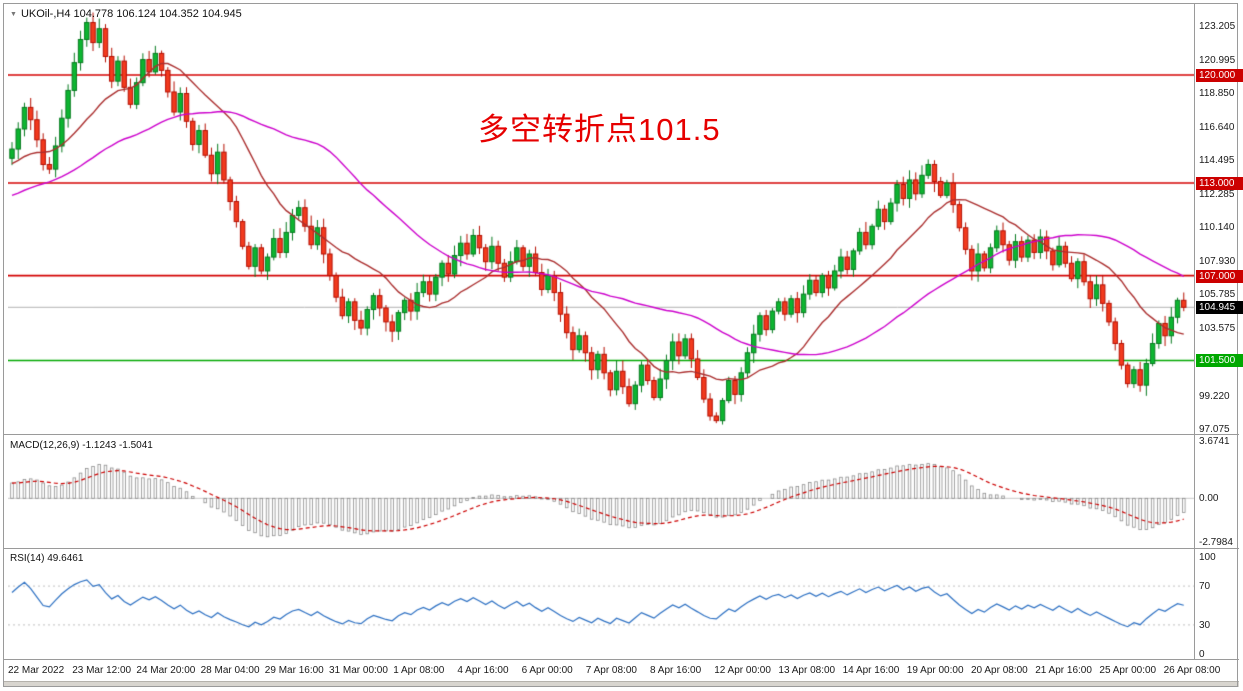  I want to click on macd-axis-label: 0.00, so click(1209, 499).